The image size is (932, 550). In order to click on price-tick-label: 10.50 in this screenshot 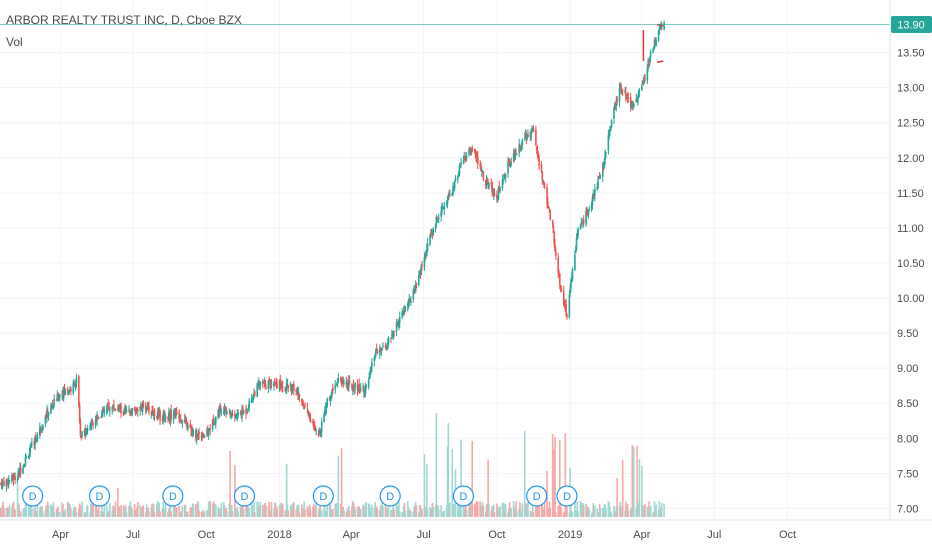, I will do `click(911, 264)`.